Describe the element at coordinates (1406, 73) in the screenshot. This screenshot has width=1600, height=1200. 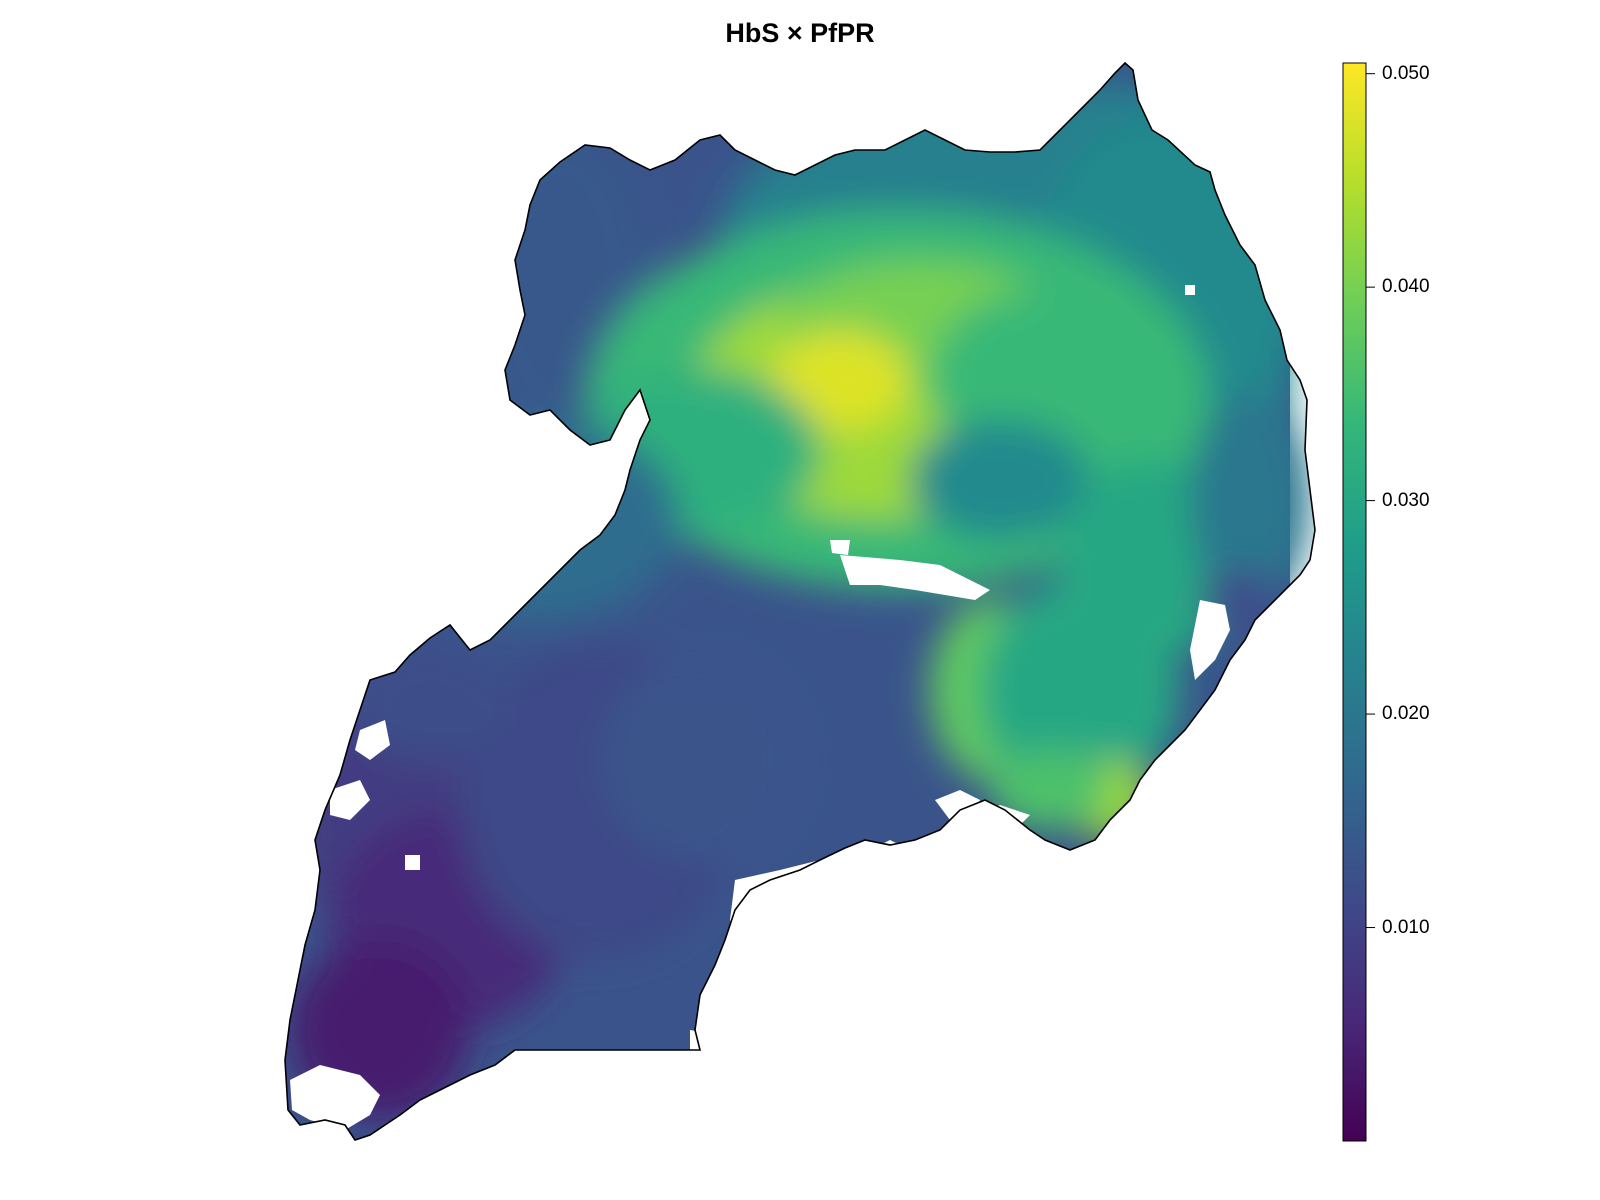
I see `colorbar-tick-label: 0.050` at that location.